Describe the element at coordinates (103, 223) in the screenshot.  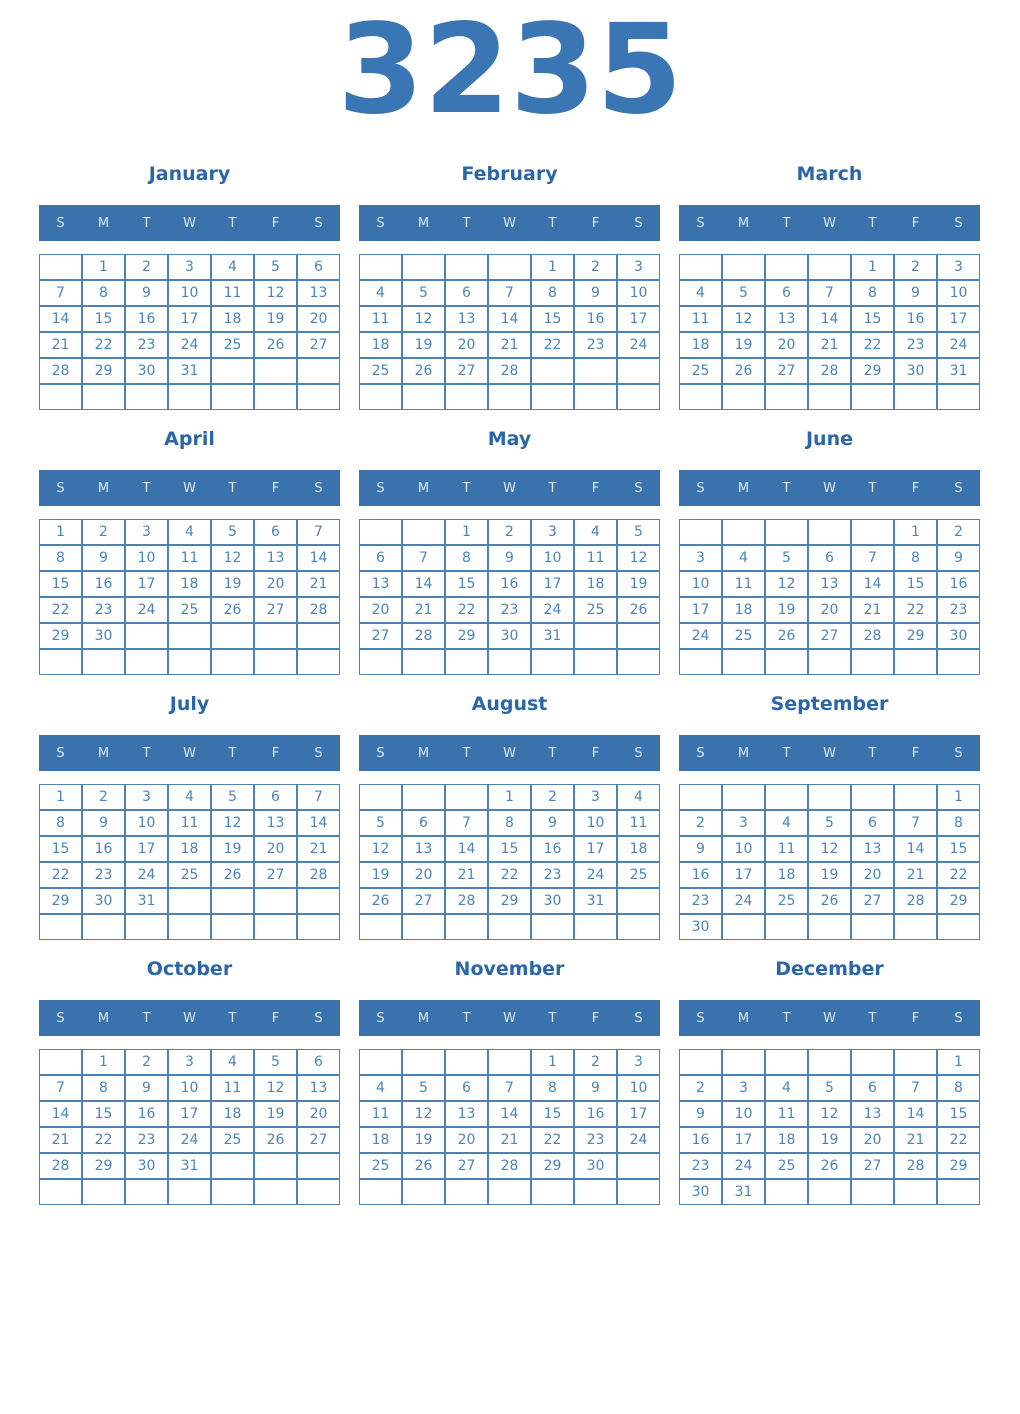
I see `weekday-label: M` at that location.